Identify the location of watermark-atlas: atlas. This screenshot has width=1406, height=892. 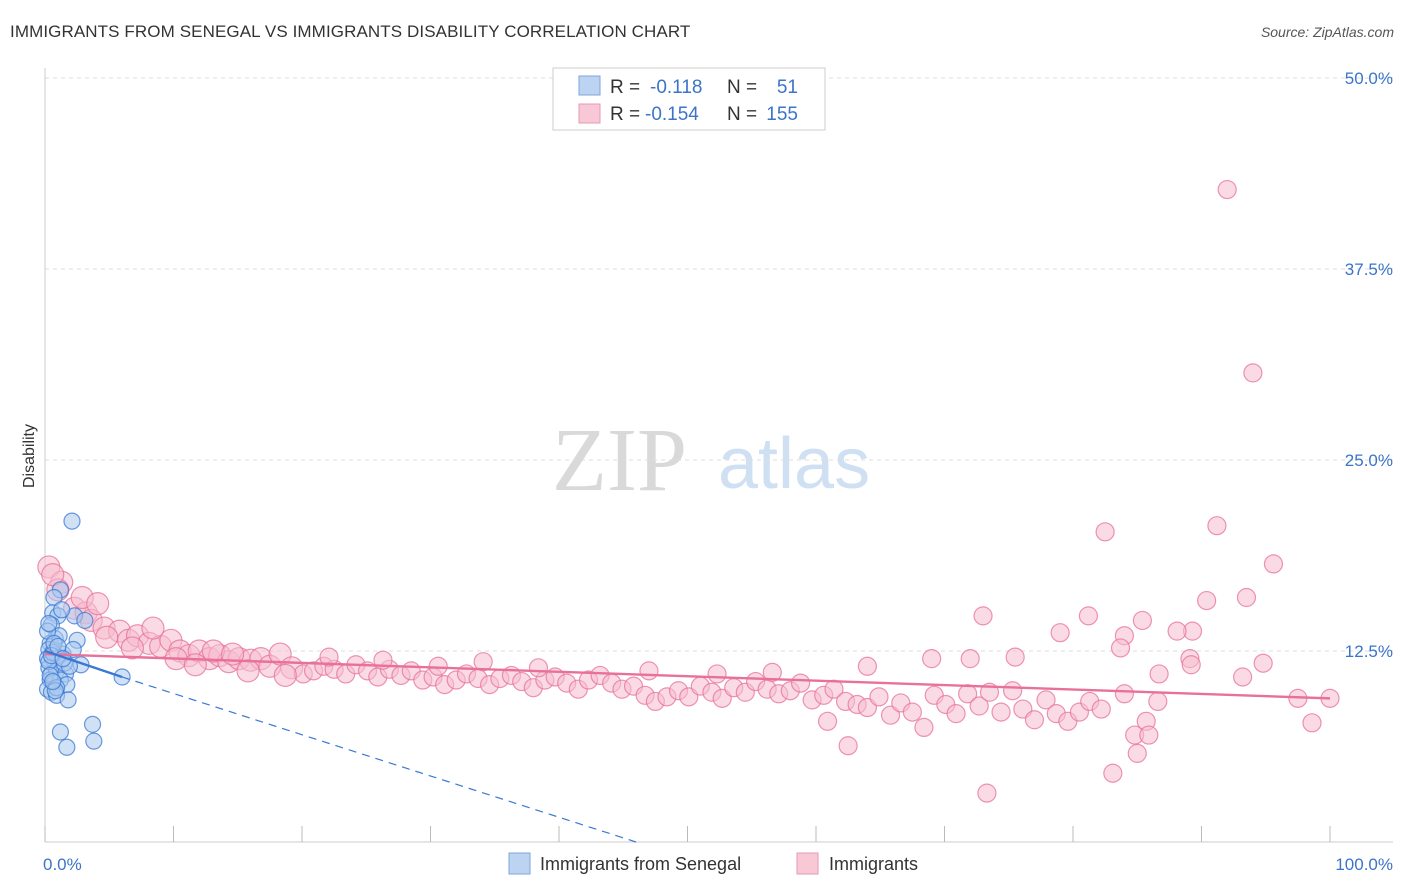
(794, 464).